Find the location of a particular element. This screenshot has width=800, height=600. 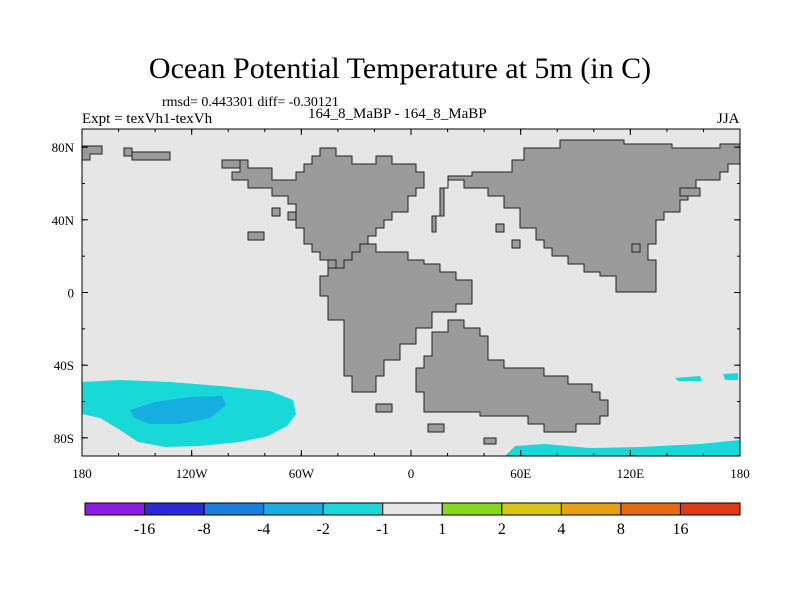

y-tick-label: 80S is located at coordinates (64, 438).